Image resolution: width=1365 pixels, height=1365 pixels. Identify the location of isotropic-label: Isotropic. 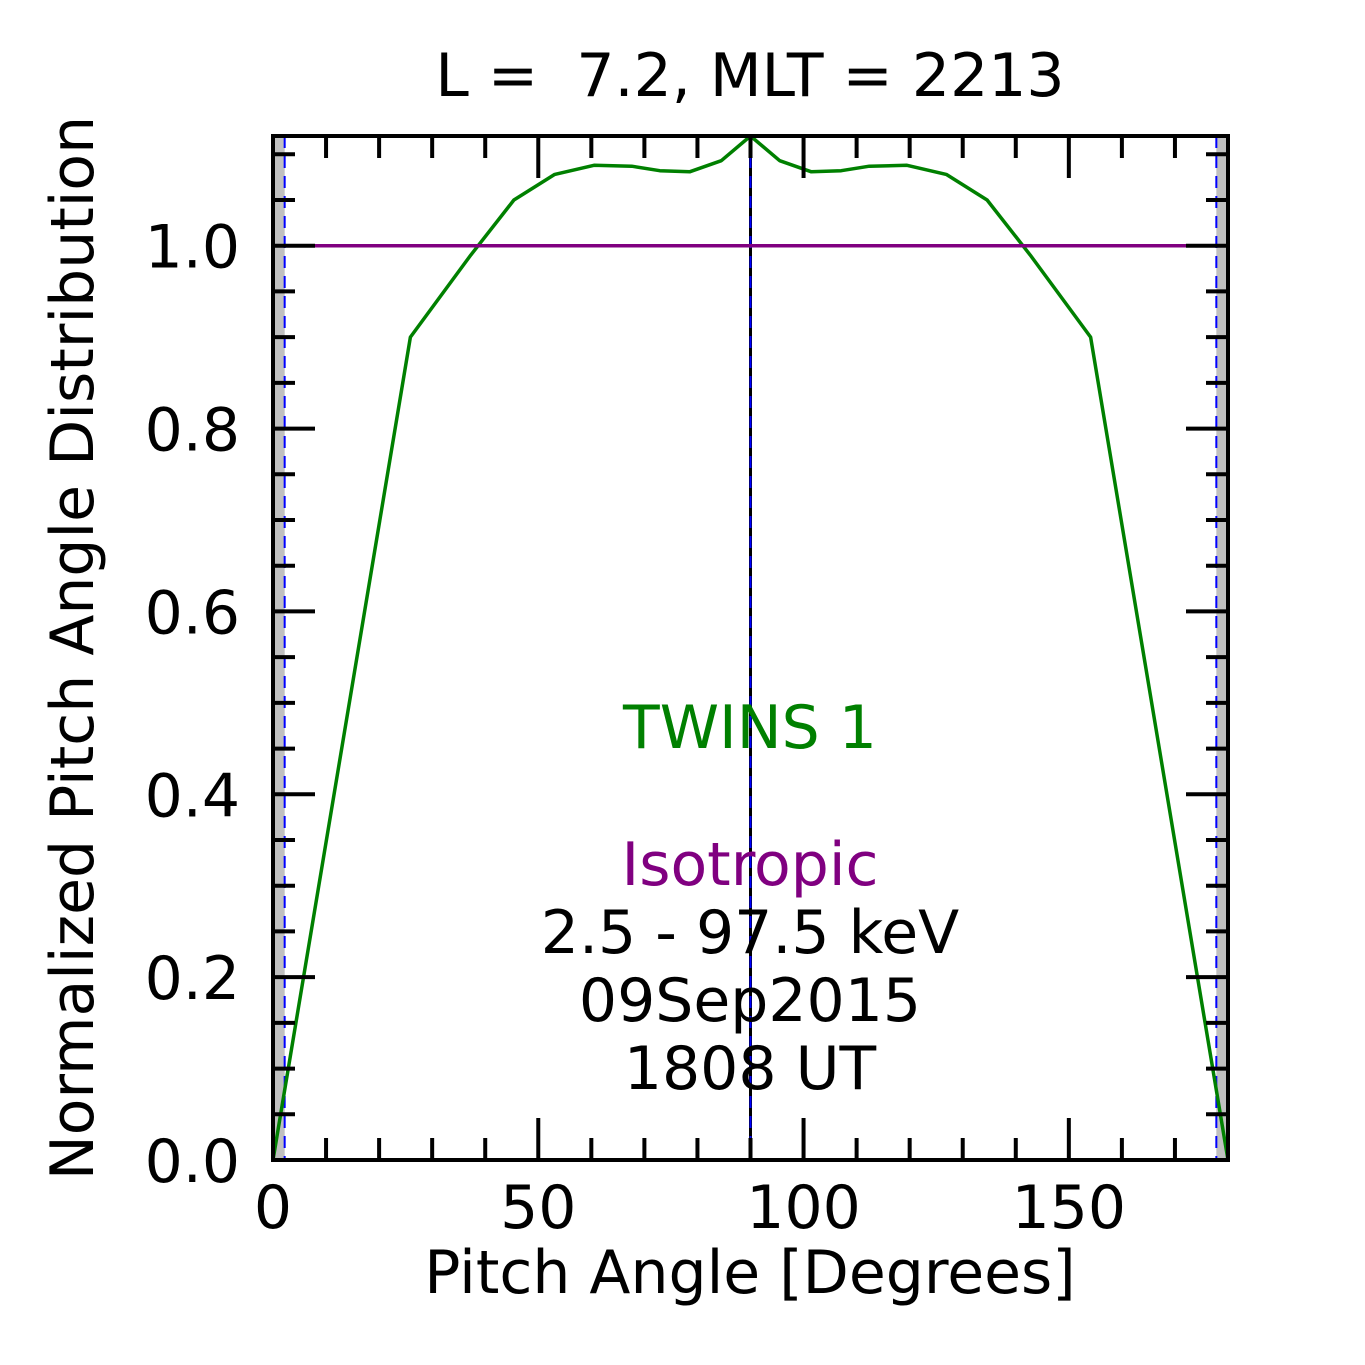
(750, 865).